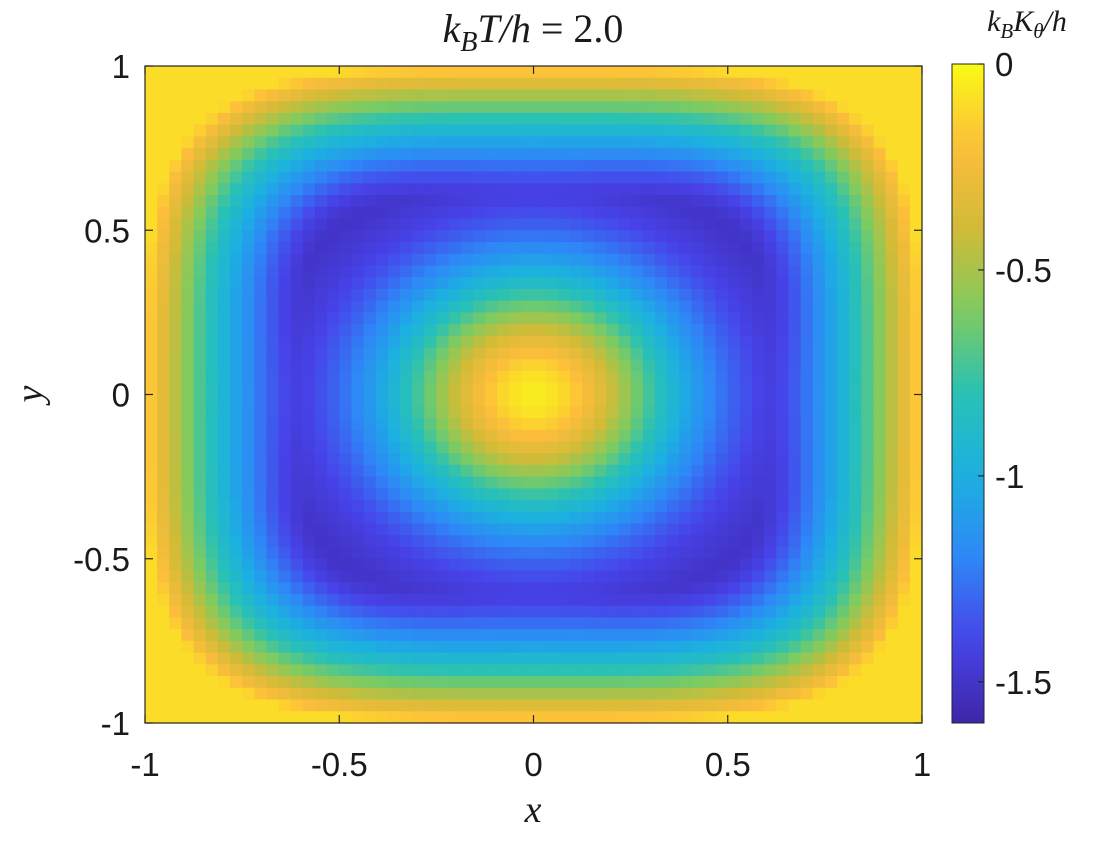 The image size is (1120, 845). I want to click on y-tick-label: -0.5, so click(101, 559).